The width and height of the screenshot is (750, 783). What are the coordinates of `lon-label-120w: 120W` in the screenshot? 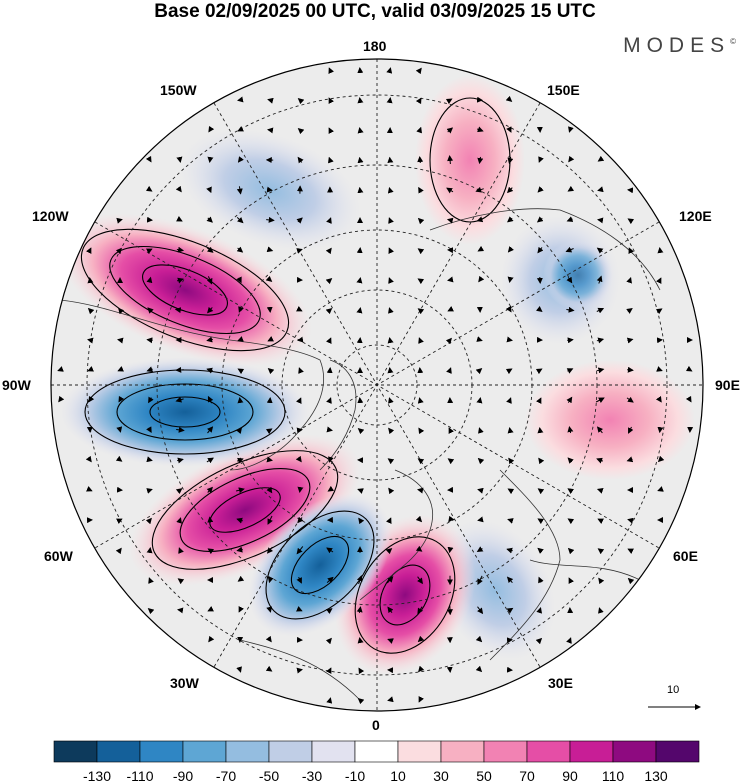 It's located at (50, 216).